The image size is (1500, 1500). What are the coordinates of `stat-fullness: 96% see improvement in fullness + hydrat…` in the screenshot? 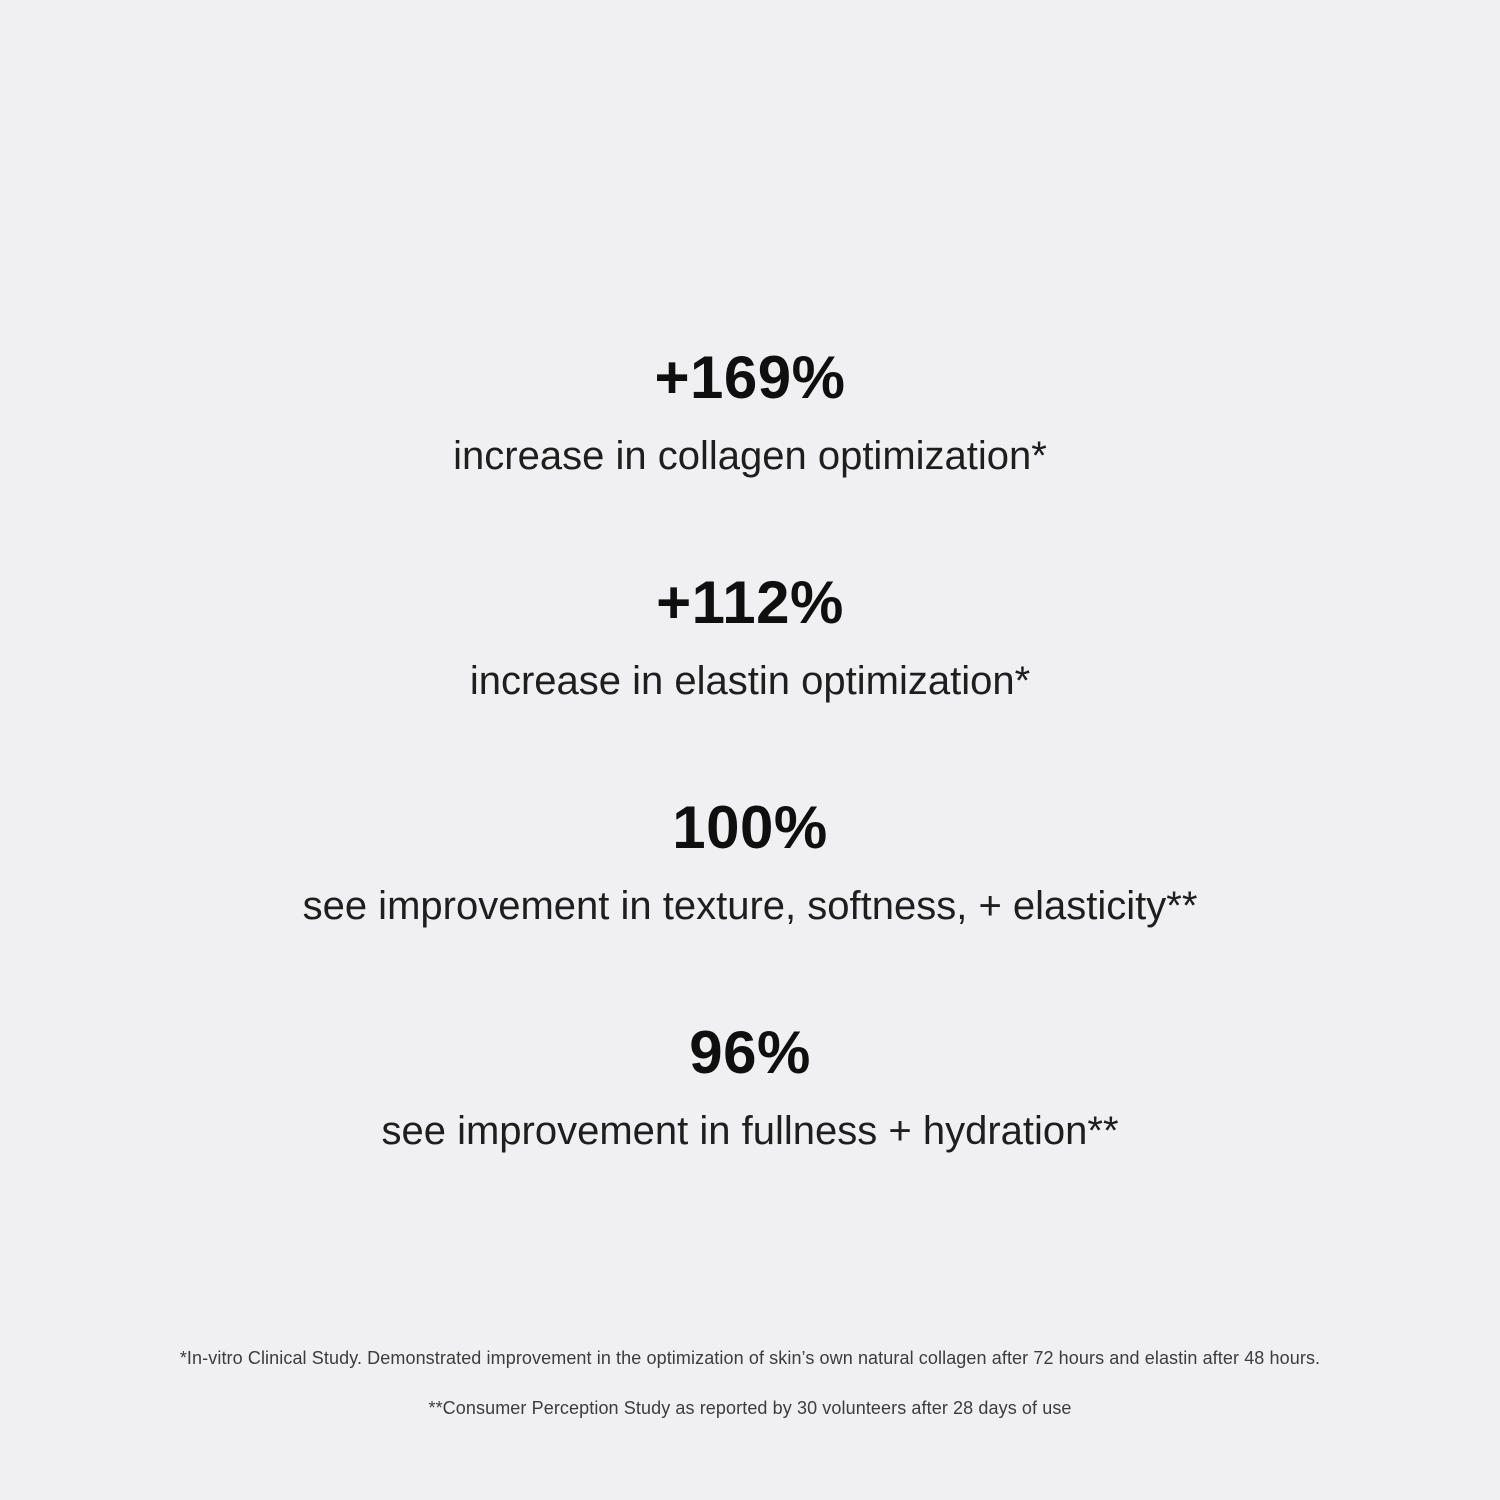 It's located at (750, 1086).